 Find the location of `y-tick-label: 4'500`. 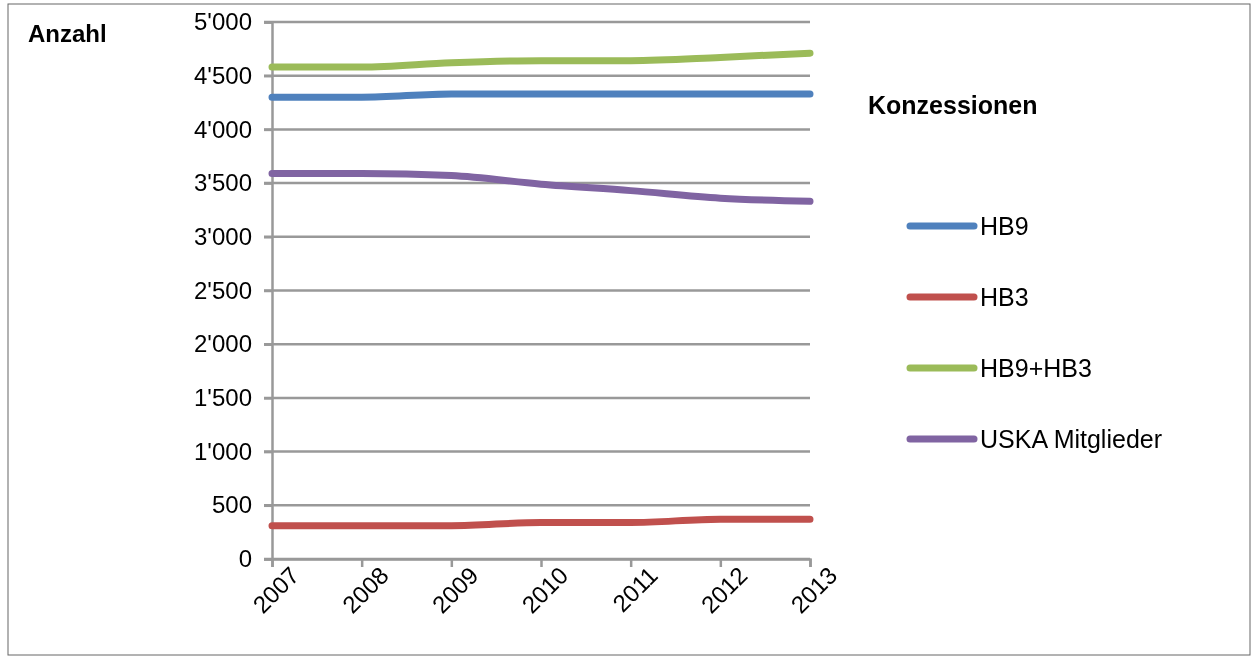

y-tick-label: 4'500 is located at coordinates (223, 75).